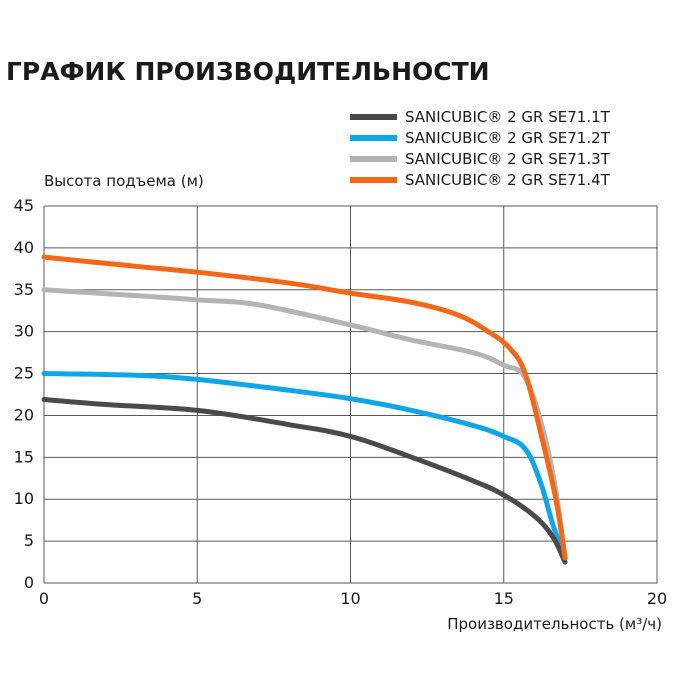  What do you see at coordinates (24, 247) in the screenshot?
I see `y-tick-label: 40` at bounding box center [24, 247].